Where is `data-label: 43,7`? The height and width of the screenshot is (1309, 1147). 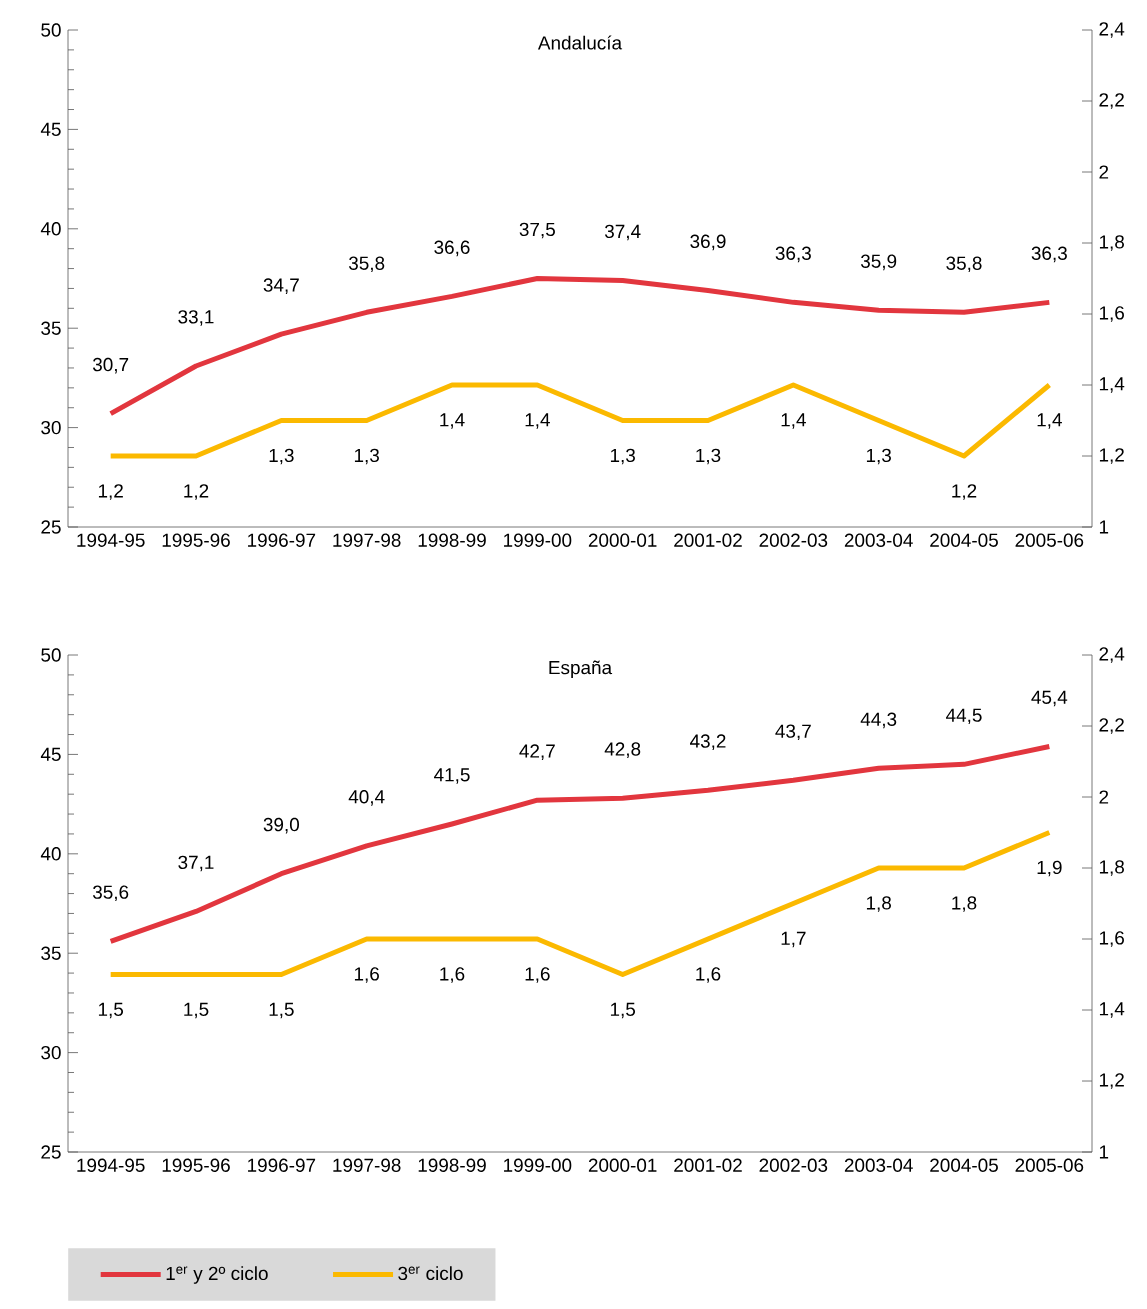
data-label: 43,7 is located at coordinates (793, 732).